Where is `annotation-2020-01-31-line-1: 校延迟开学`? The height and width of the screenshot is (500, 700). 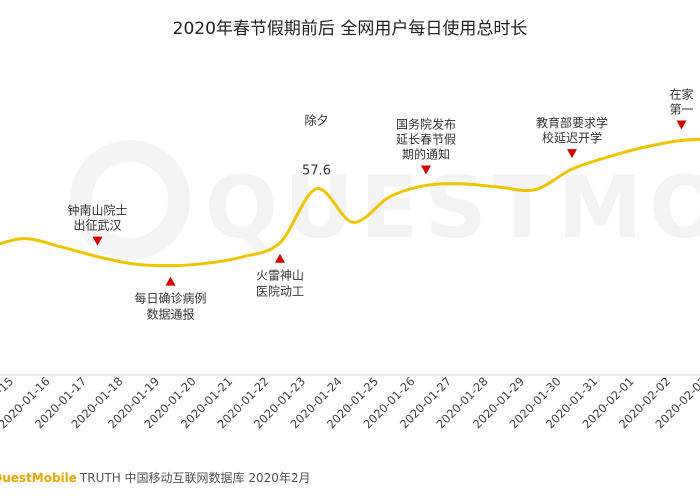
annotation-2020-01-31-line-1: 校延迟开学 is located at coordinates (572, 137).